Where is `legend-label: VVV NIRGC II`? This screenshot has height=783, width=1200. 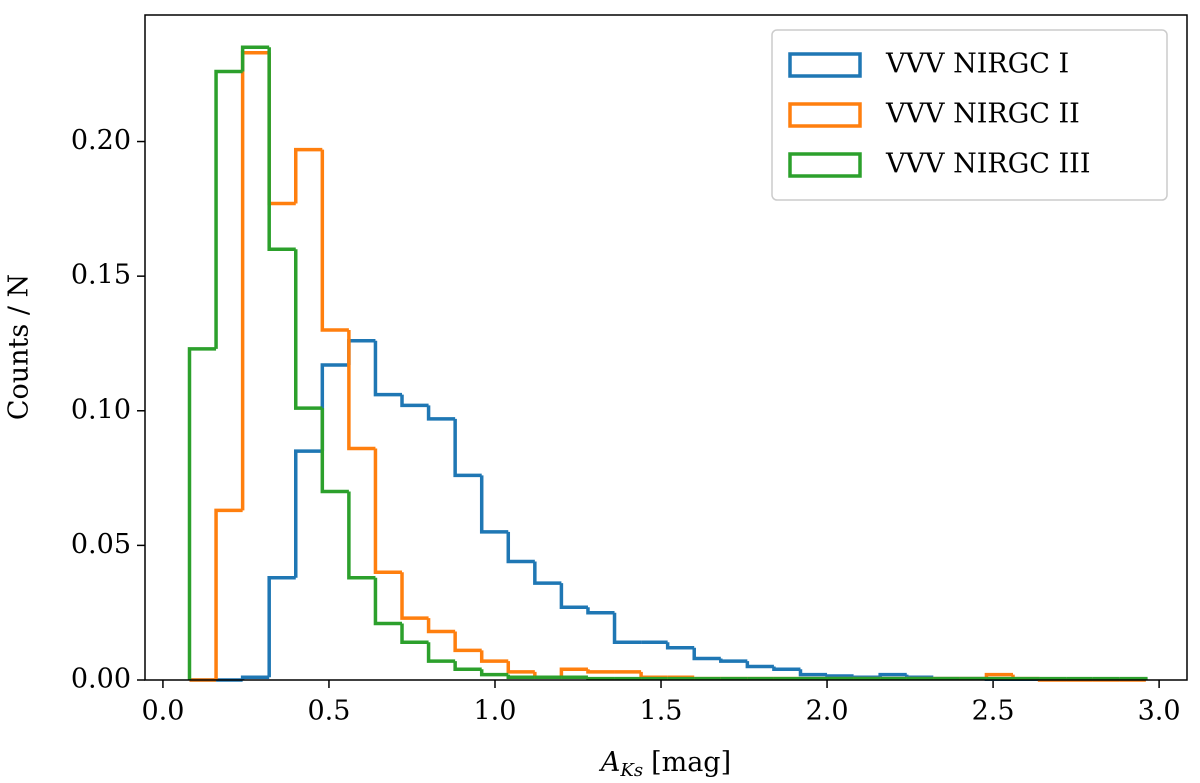
legend-label: VVV NIRGC II is located at coordinates (982, 114).